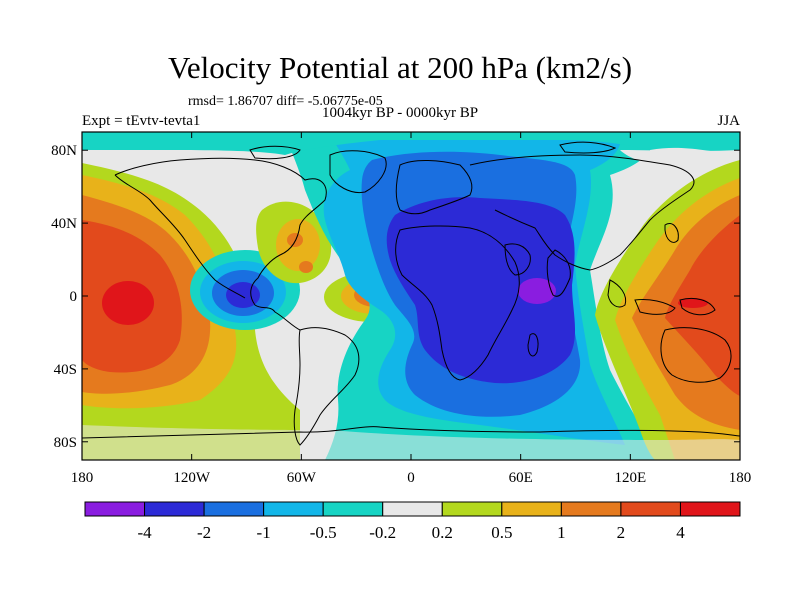  Describe the element at coordinates (382, 532) in the screenshot. I see `colorbar-label: -0.2` at that location.